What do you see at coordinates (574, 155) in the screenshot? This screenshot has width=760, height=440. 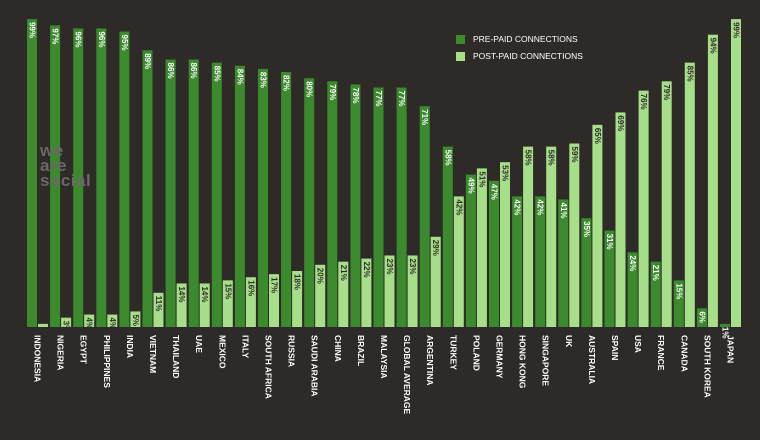 I see `postpaid-value-label: 59%` at bounding box center [574, 155].